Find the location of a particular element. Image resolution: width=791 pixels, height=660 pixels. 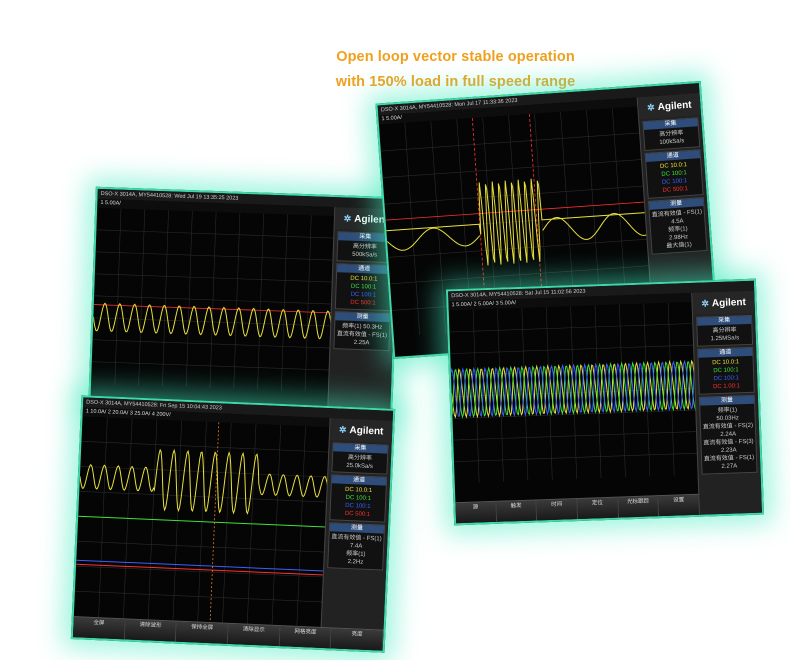

channel-3-trace is located at coordinates (200, 565).